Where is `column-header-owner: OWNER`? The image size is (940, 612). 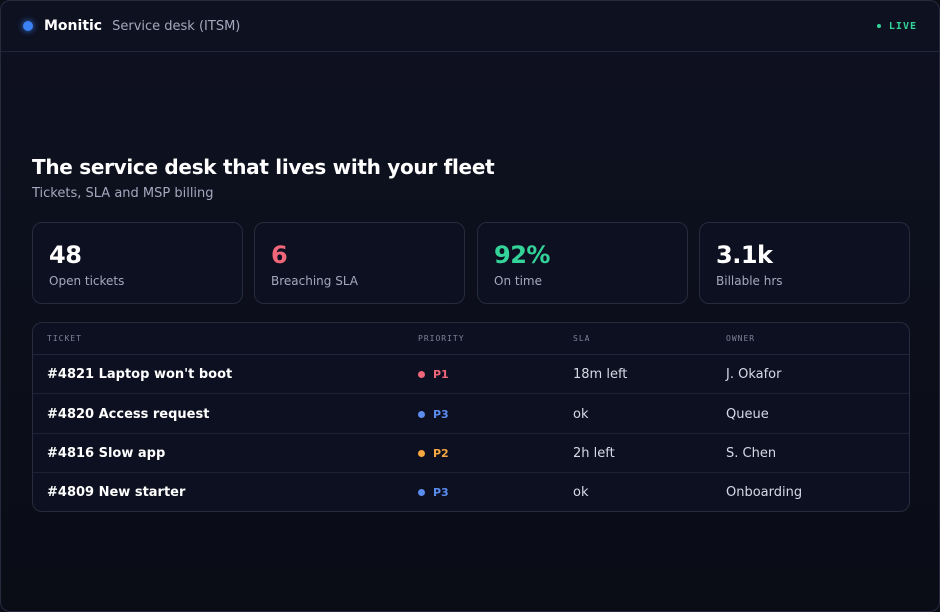 column-header-owner: OWNER is located at coordinates (741, 338).